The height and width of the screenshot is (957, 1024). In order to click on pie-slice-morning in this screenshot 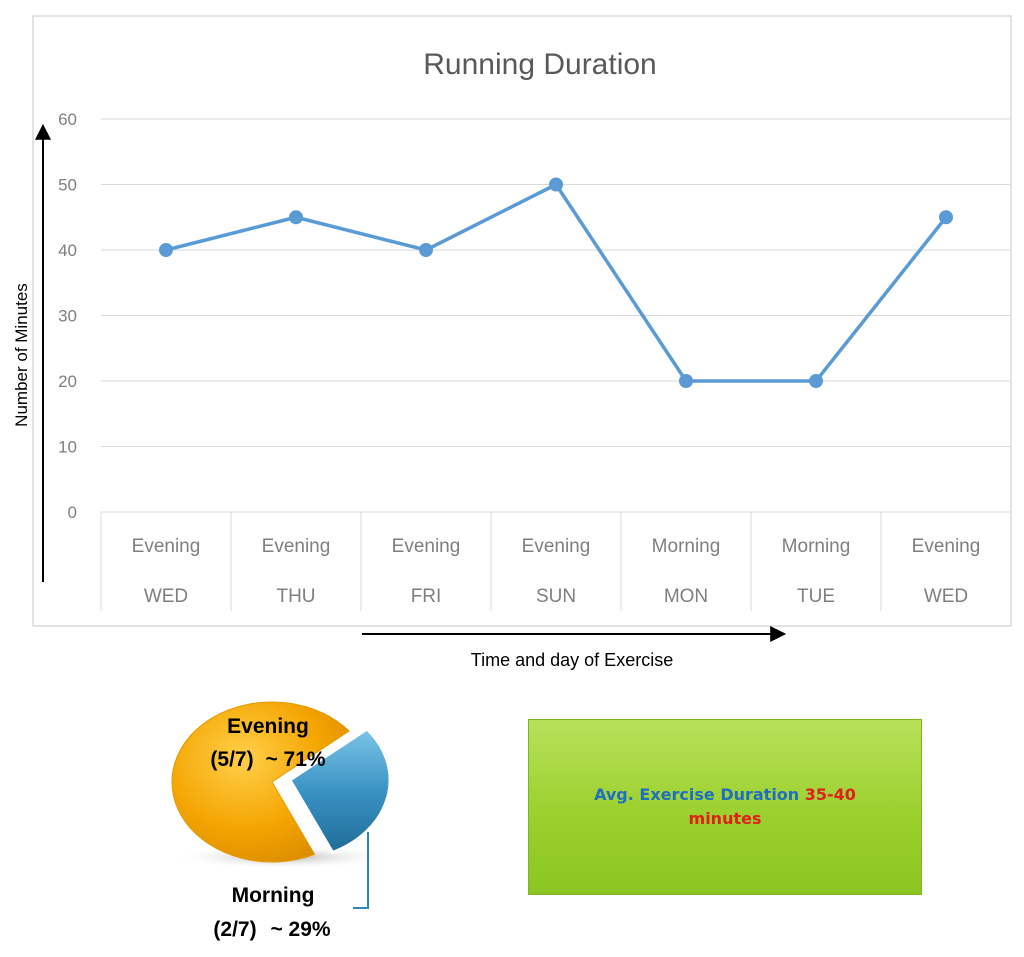, I will do `click(339, 791)`.